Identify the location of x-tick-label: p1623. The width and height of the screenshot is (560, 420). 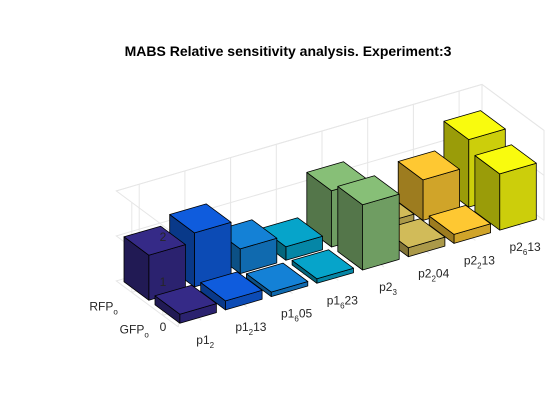
(342, 301).